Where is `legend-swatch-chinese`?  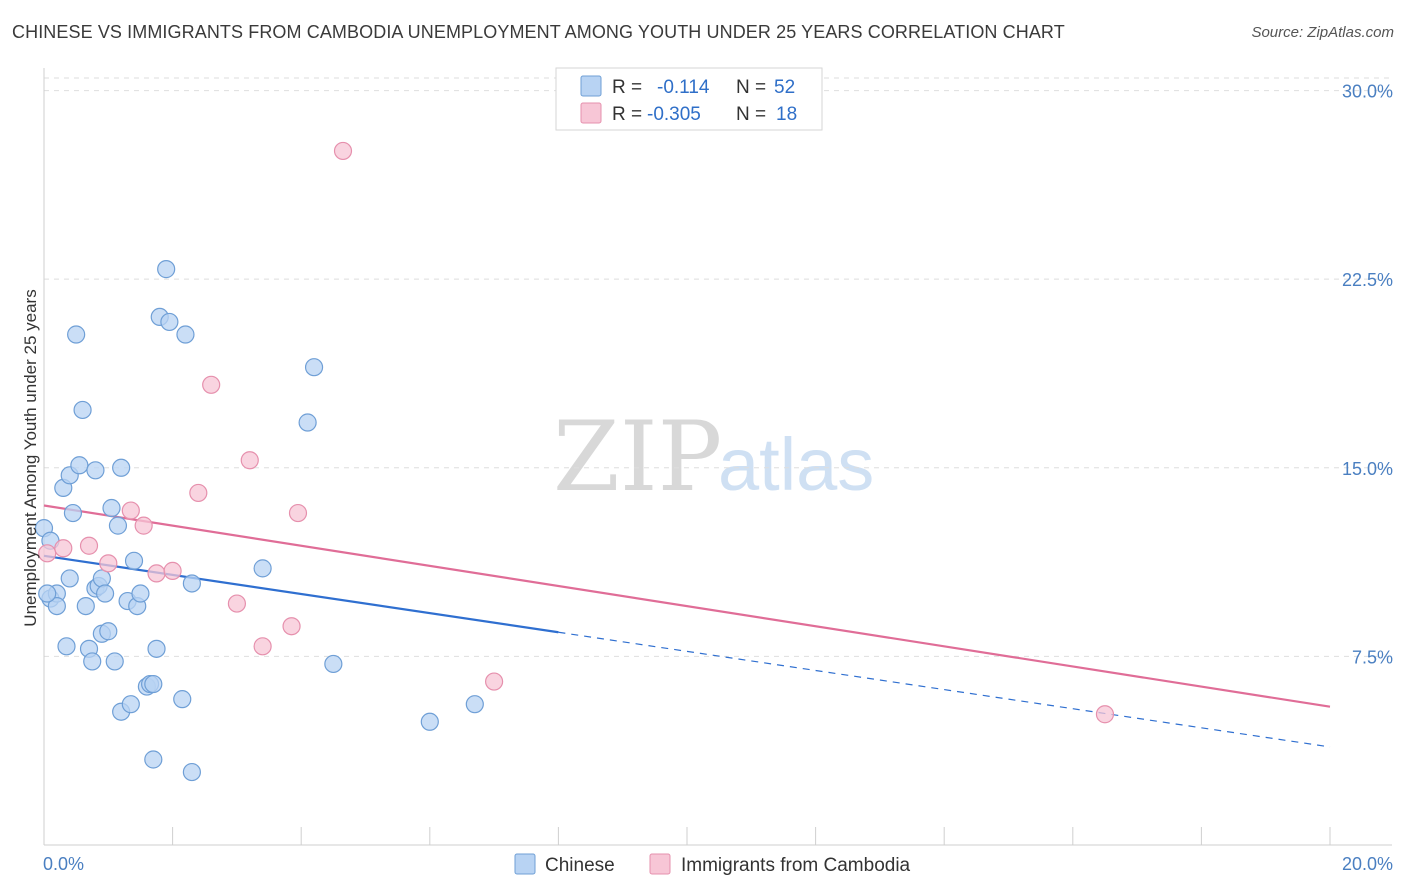
legend-swatch-chinese is located at coordinates (591, 86).